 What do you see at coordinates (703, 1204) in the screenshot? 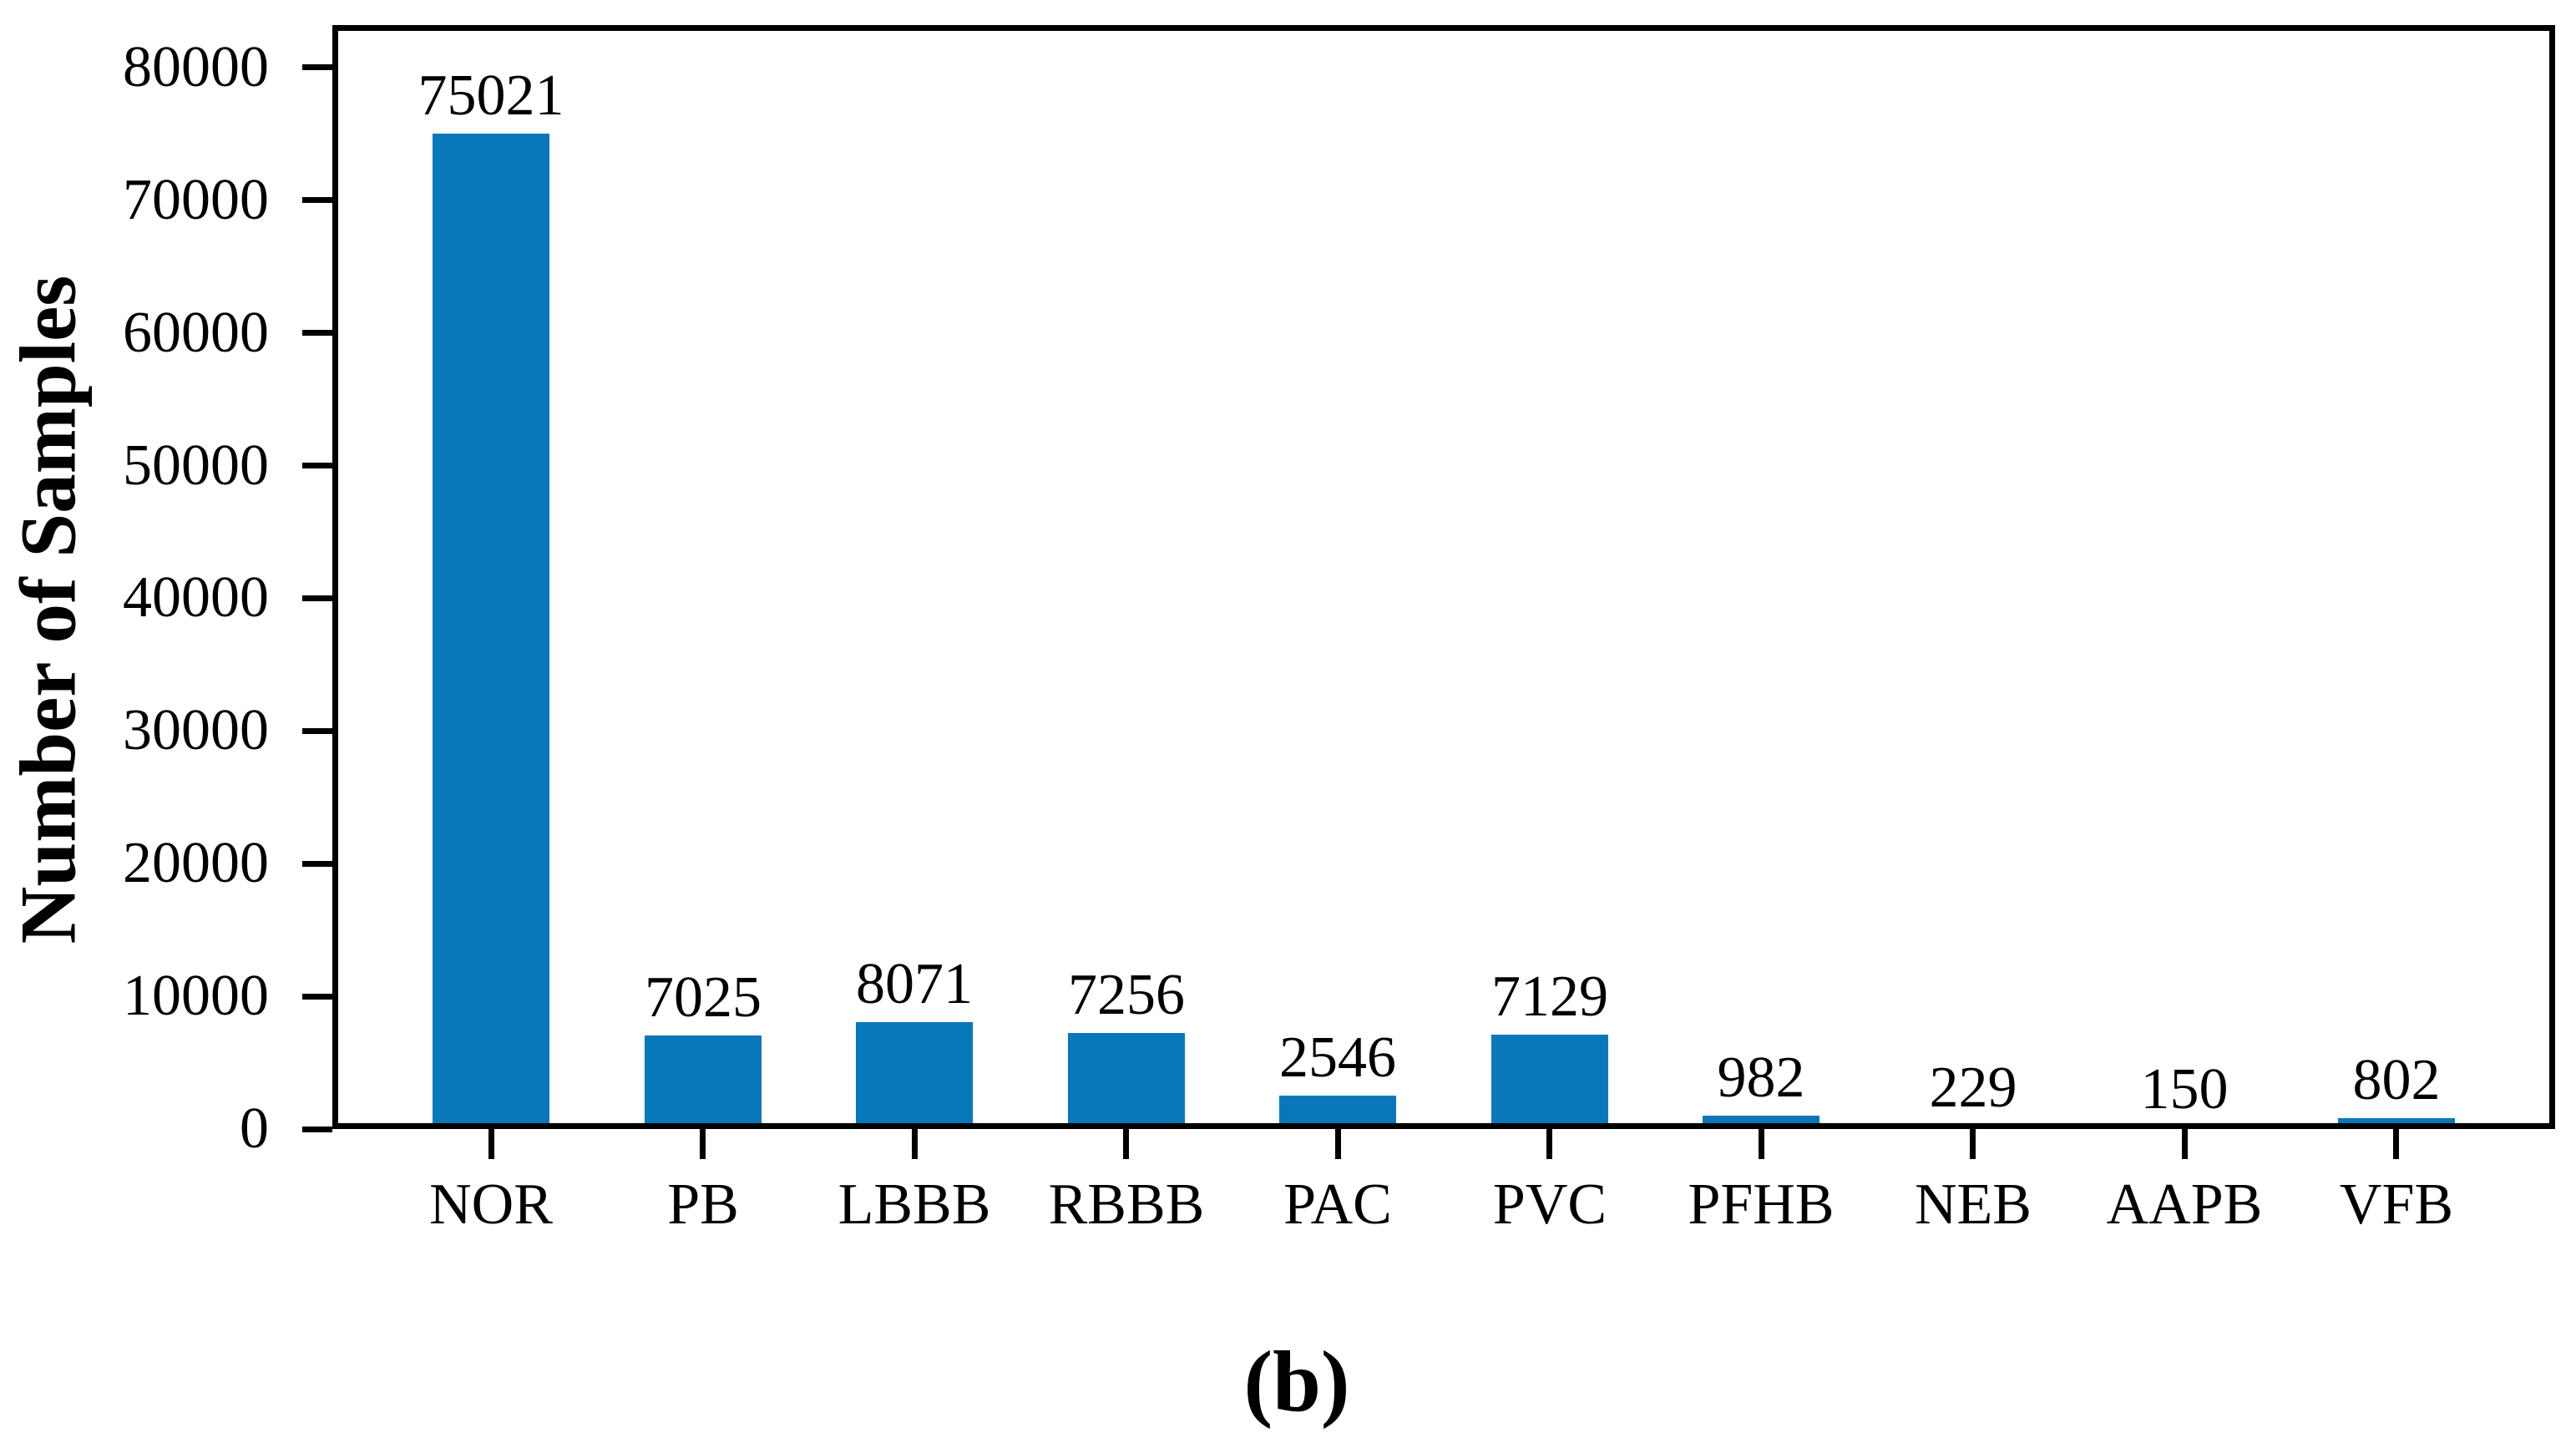
I see `x-tick-label-PB: PB` at bounding box center [703, 1204].